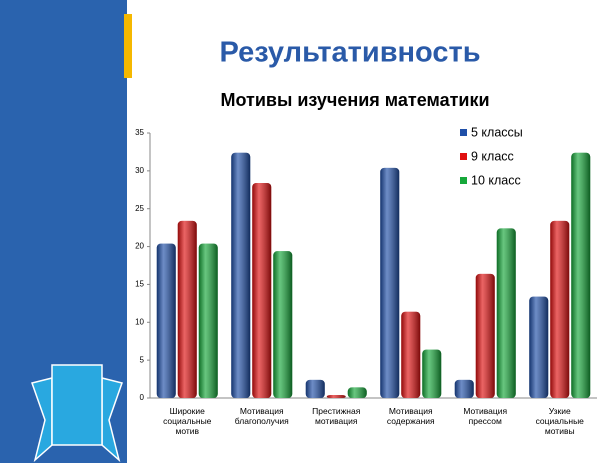 The height and width of the screenshot is (463, 616). I want to click on accent-bar, so click(128, 46).